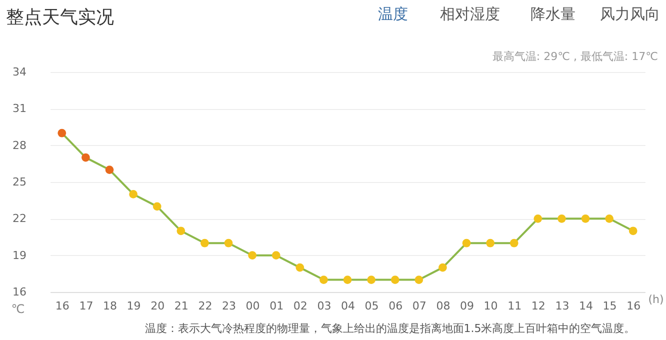 The width and height of the screenshot is (666, 340). What do you see at coordinates (18, 309) in the screenshot?
I see `y-axis-title: ℃` at bounding box center [18, 309].